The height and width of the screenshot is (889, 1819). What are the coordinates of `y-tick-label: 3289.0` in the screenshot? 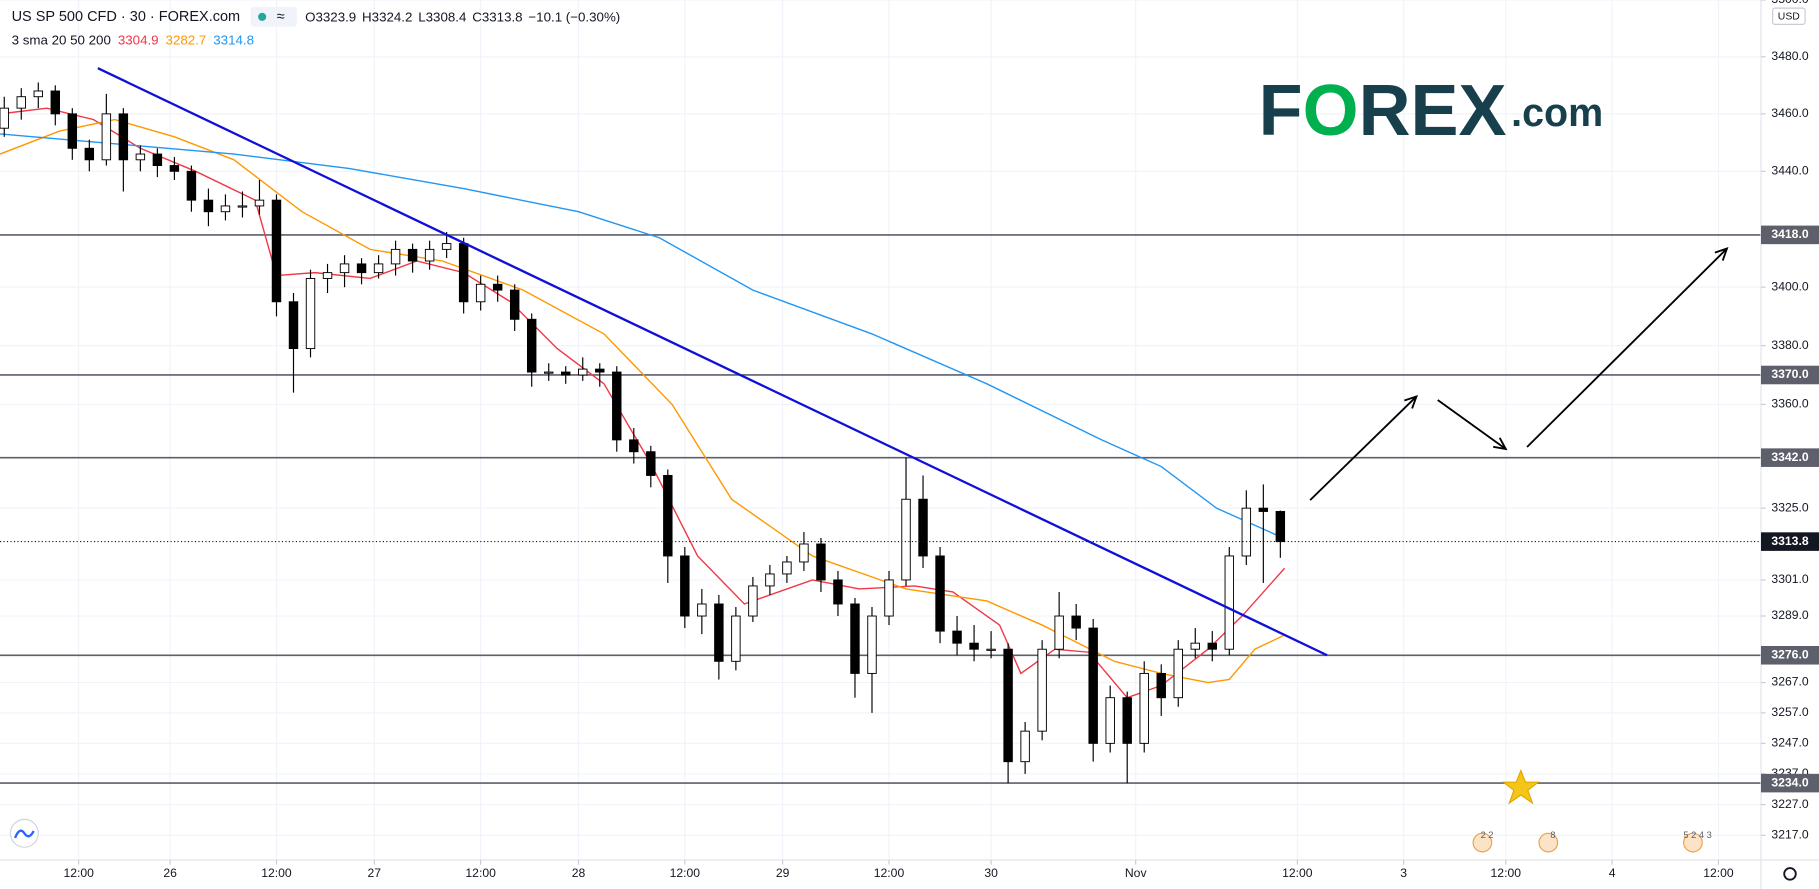 It's located at (1789, 615).